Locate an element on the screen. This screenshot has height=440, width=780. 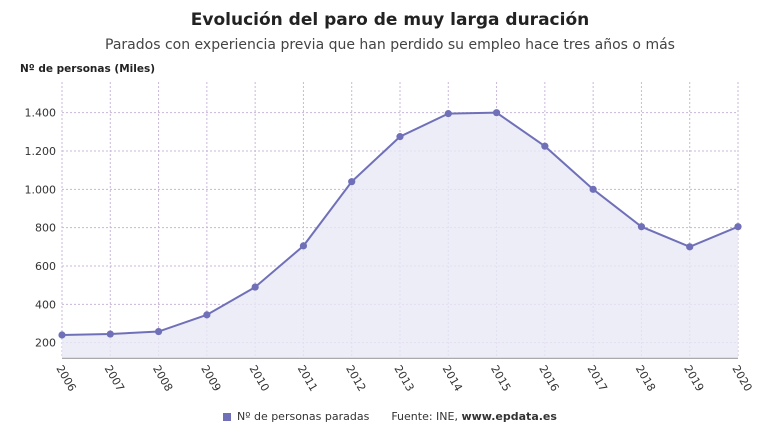
x-tick-label: 2014 is located at coordinates (452, 378).